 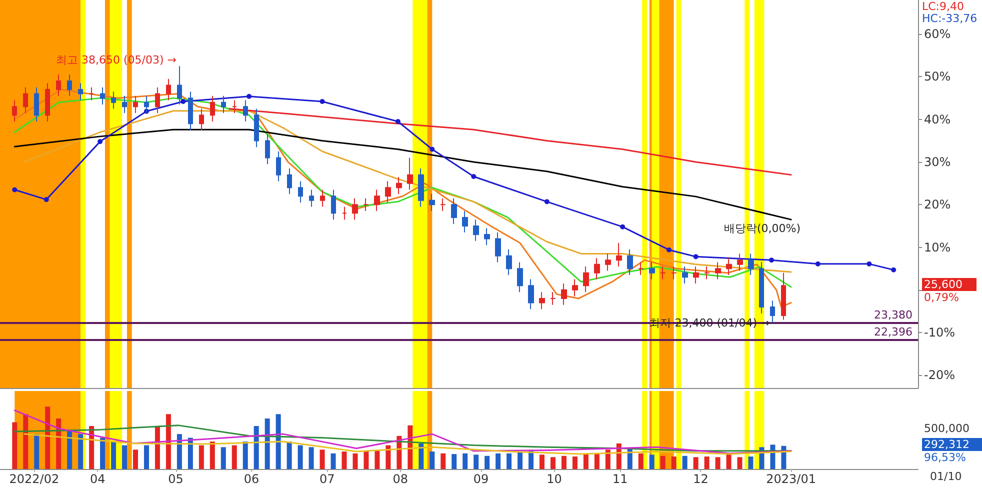 I want to click on x-tick-label: 2023/01, so click(x=791, y=479).